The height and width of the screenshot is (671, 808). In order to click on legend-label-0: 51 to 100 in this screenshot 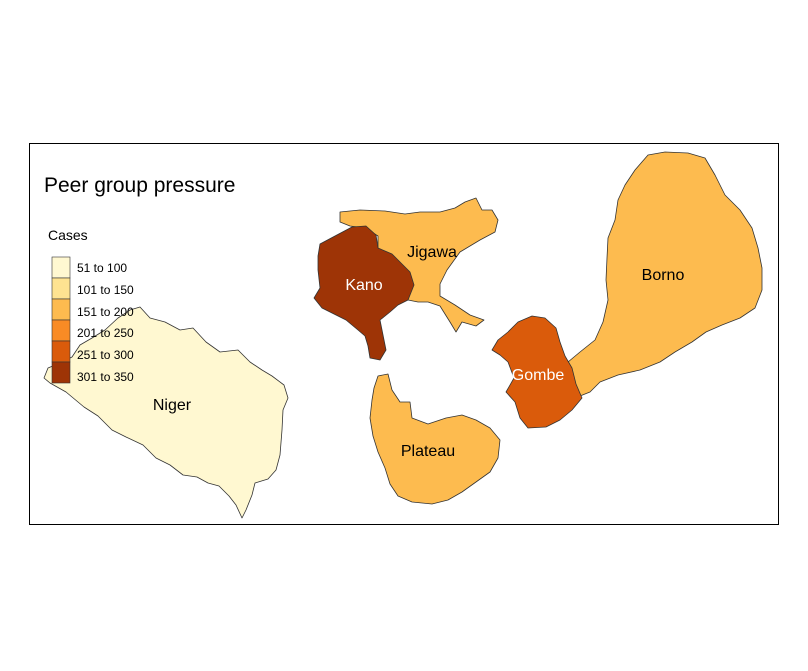, I will do `click(102, 268)`.